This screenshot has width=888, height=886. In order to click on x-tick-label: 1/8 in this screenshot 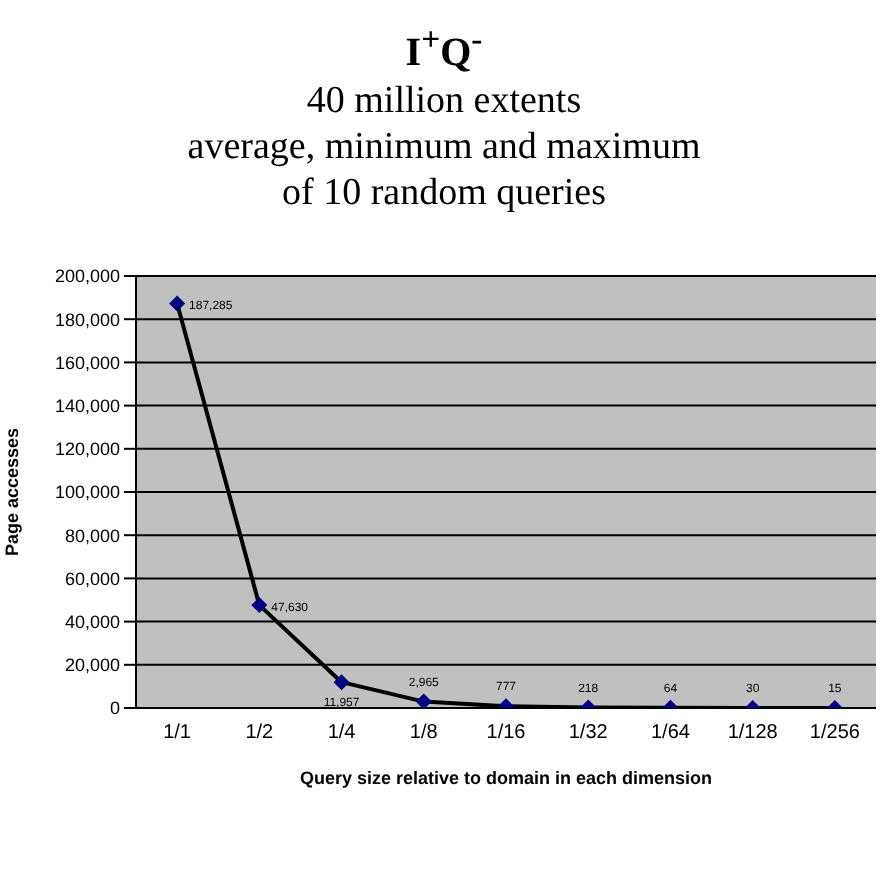, I will do `click(424, 732)`.